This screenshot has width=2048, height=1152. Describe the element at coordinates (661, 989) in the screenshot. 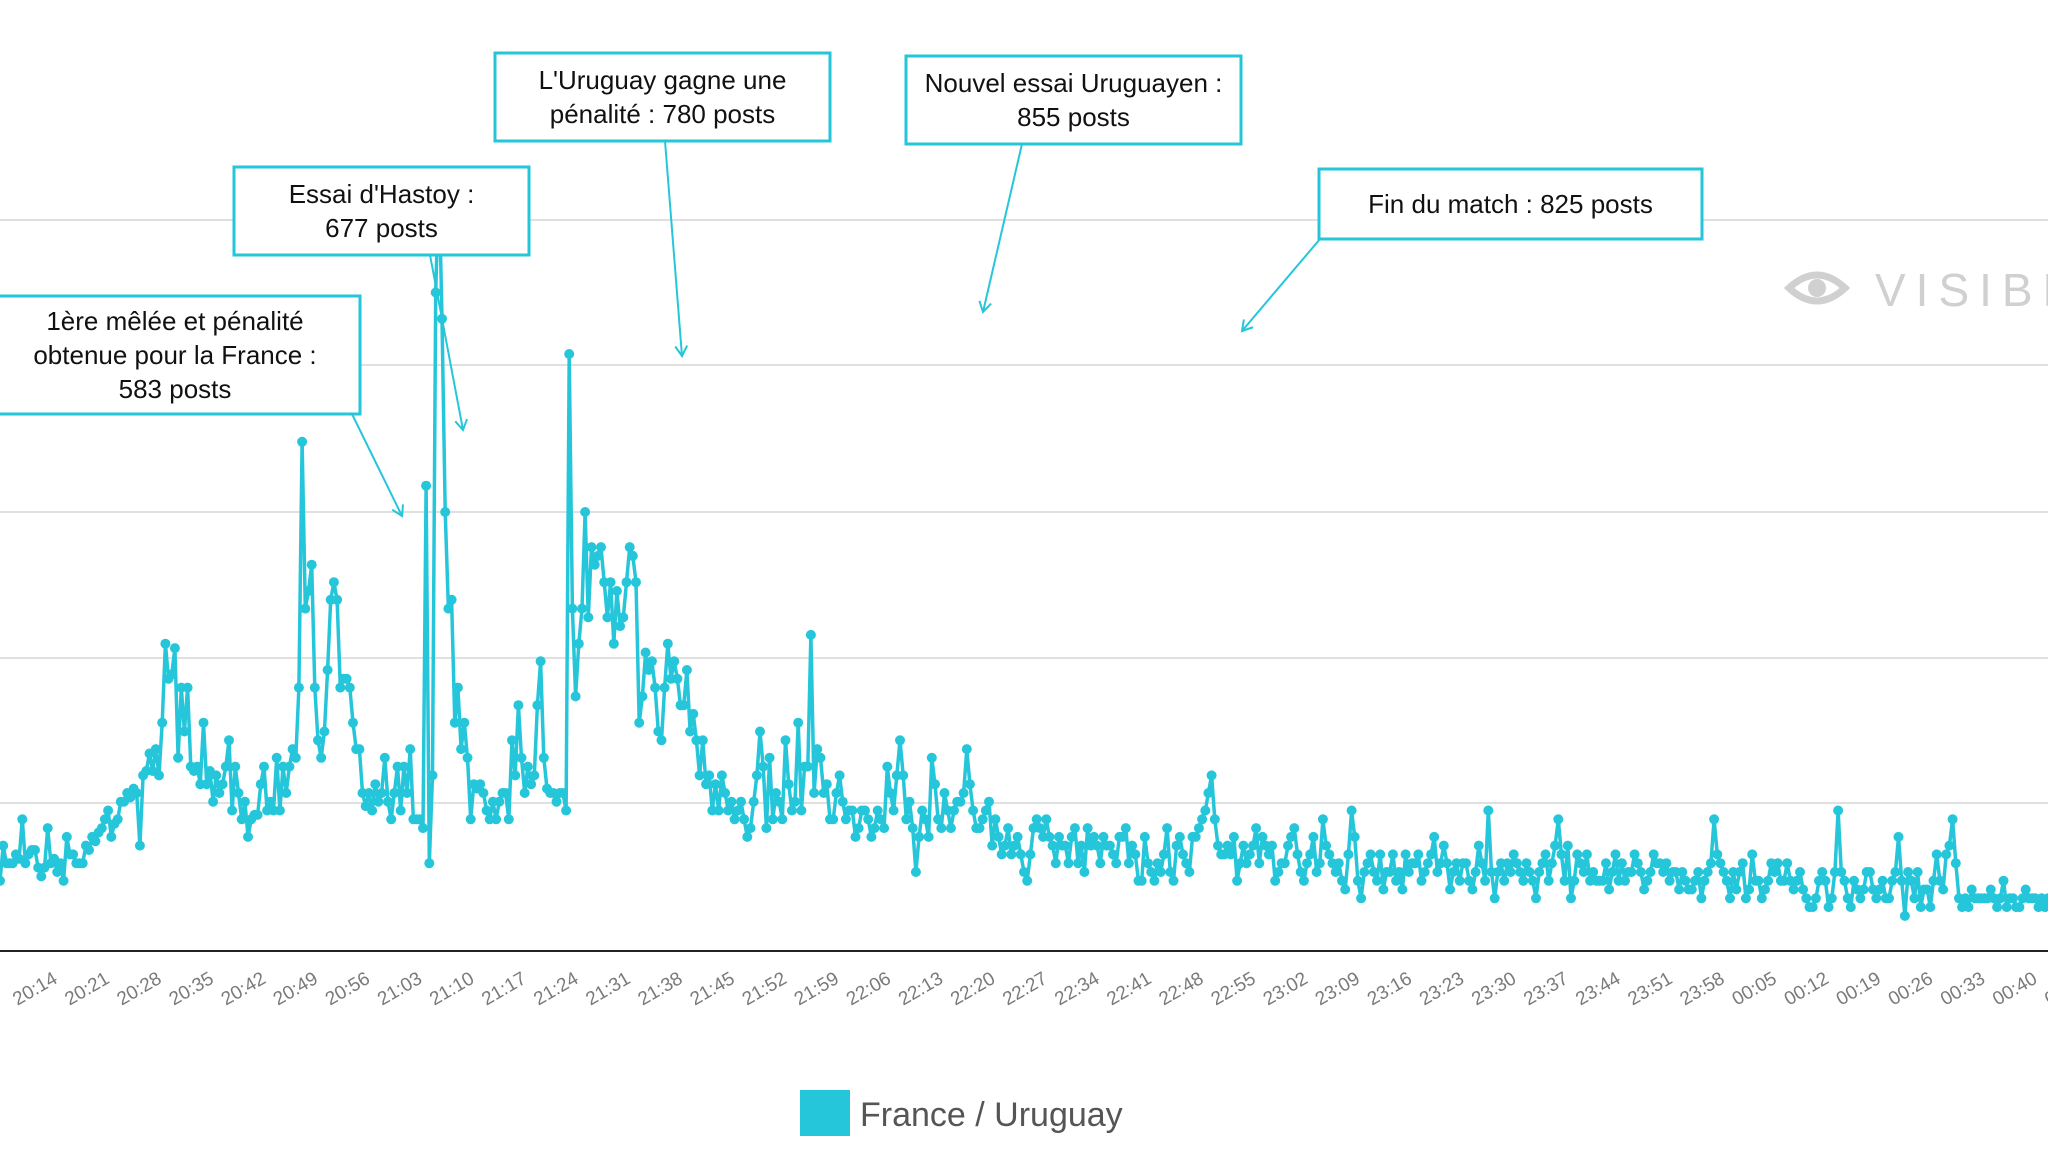

I see `x-tick-label: 21:38` at that location.